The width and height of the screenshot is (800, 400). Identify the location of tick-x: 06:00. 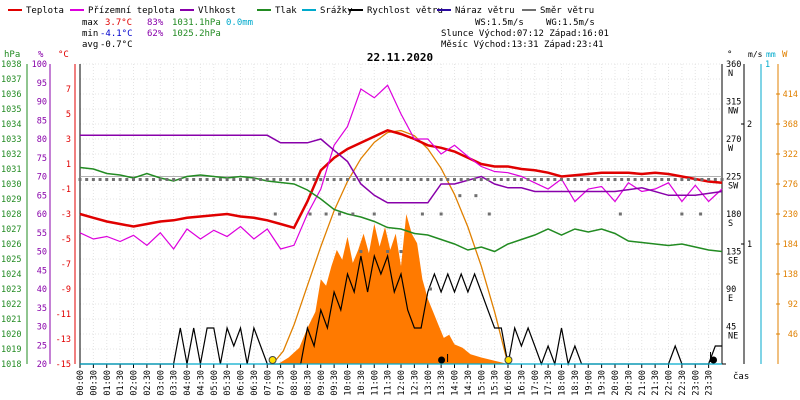
(242, 383).